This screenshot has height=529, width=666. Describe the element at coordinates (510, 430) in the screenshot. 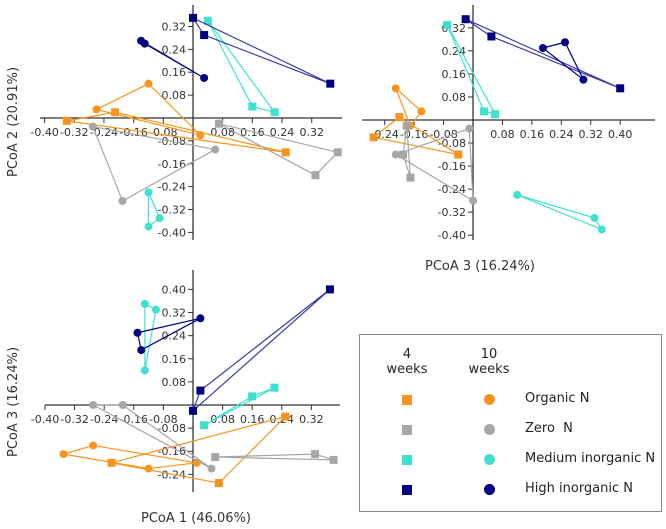

I see `legend-item-zero: Zero N` at that location.